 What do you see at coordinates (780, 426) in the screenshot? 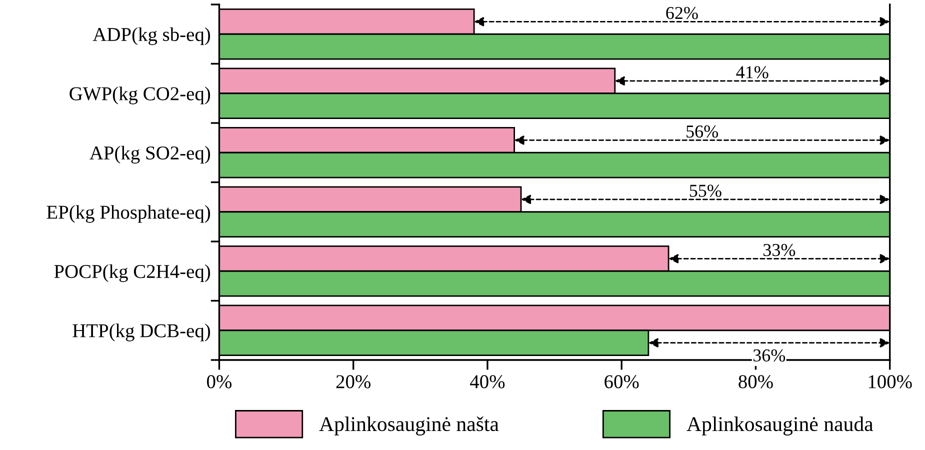
I see `legend-label: Aplinkosauginė nauda` at bounding box center [780, 426].